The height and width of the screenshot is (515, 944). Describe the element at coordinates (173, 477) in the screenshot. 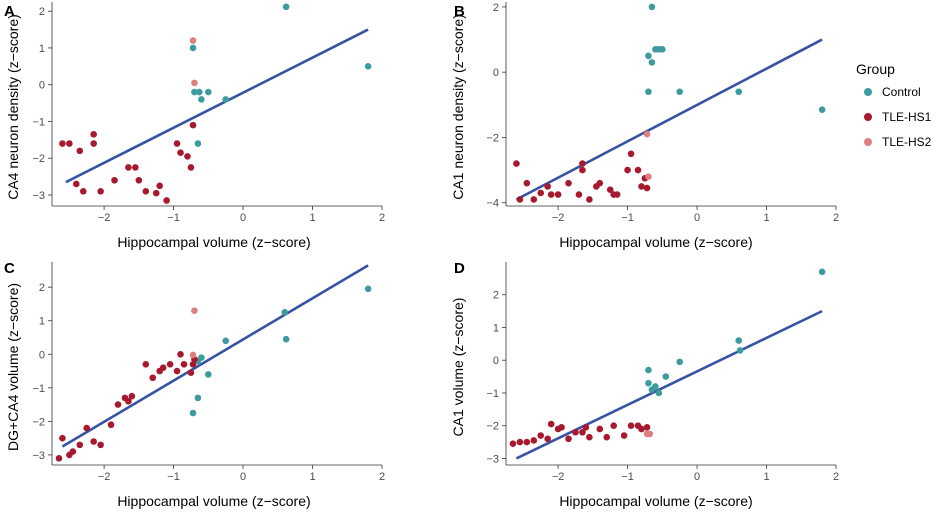

I see `panel-c-x-tick-label: −1` at that location.